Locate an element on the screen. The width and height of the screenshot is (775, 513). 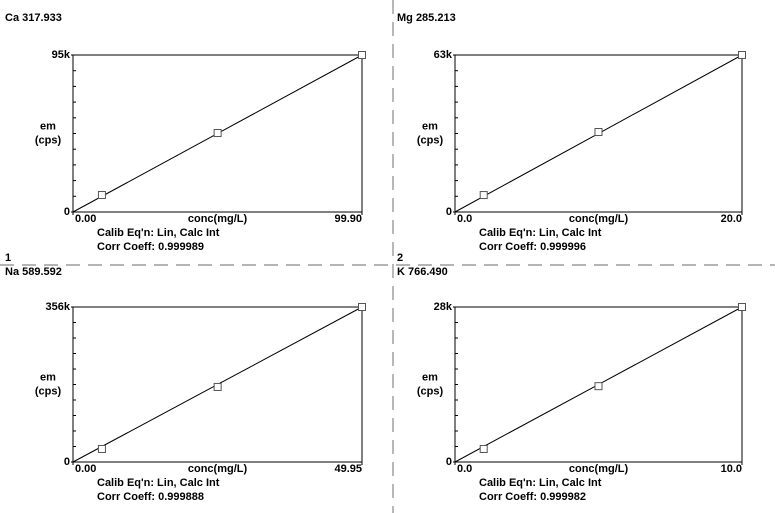
y-tick-label: 95k is located at coordinates (61, 55).